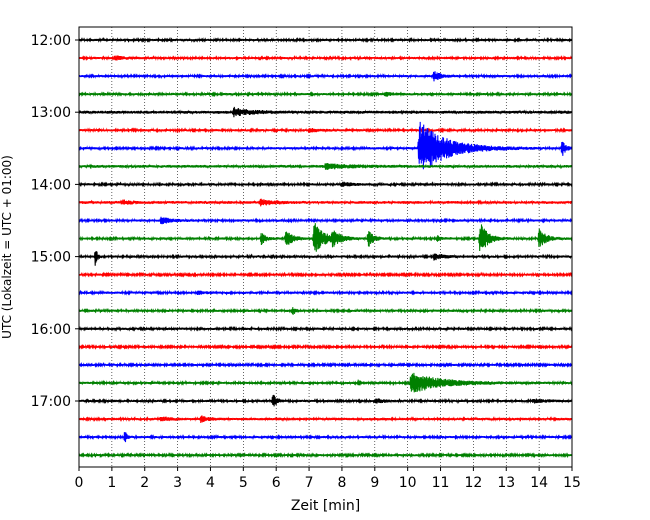  Describe the element at coordinates (210, 483) in the screenshot. I see `x-tick-label: 4` at that location.